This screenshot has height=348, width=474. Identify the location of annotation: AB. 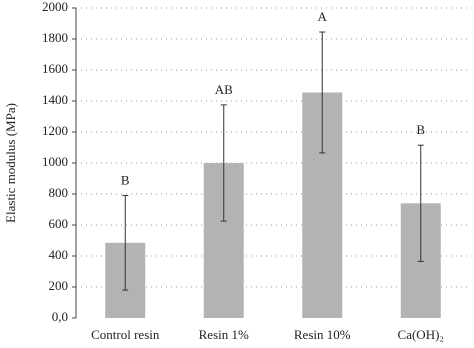
(224, 89).